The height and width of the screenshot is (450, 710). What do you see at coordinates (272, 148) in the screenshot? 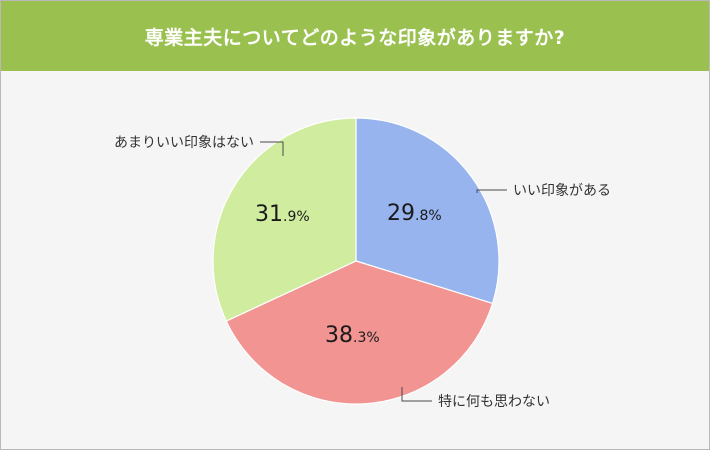
I see `leader-line-notgood` at bounding box center [272, 148].